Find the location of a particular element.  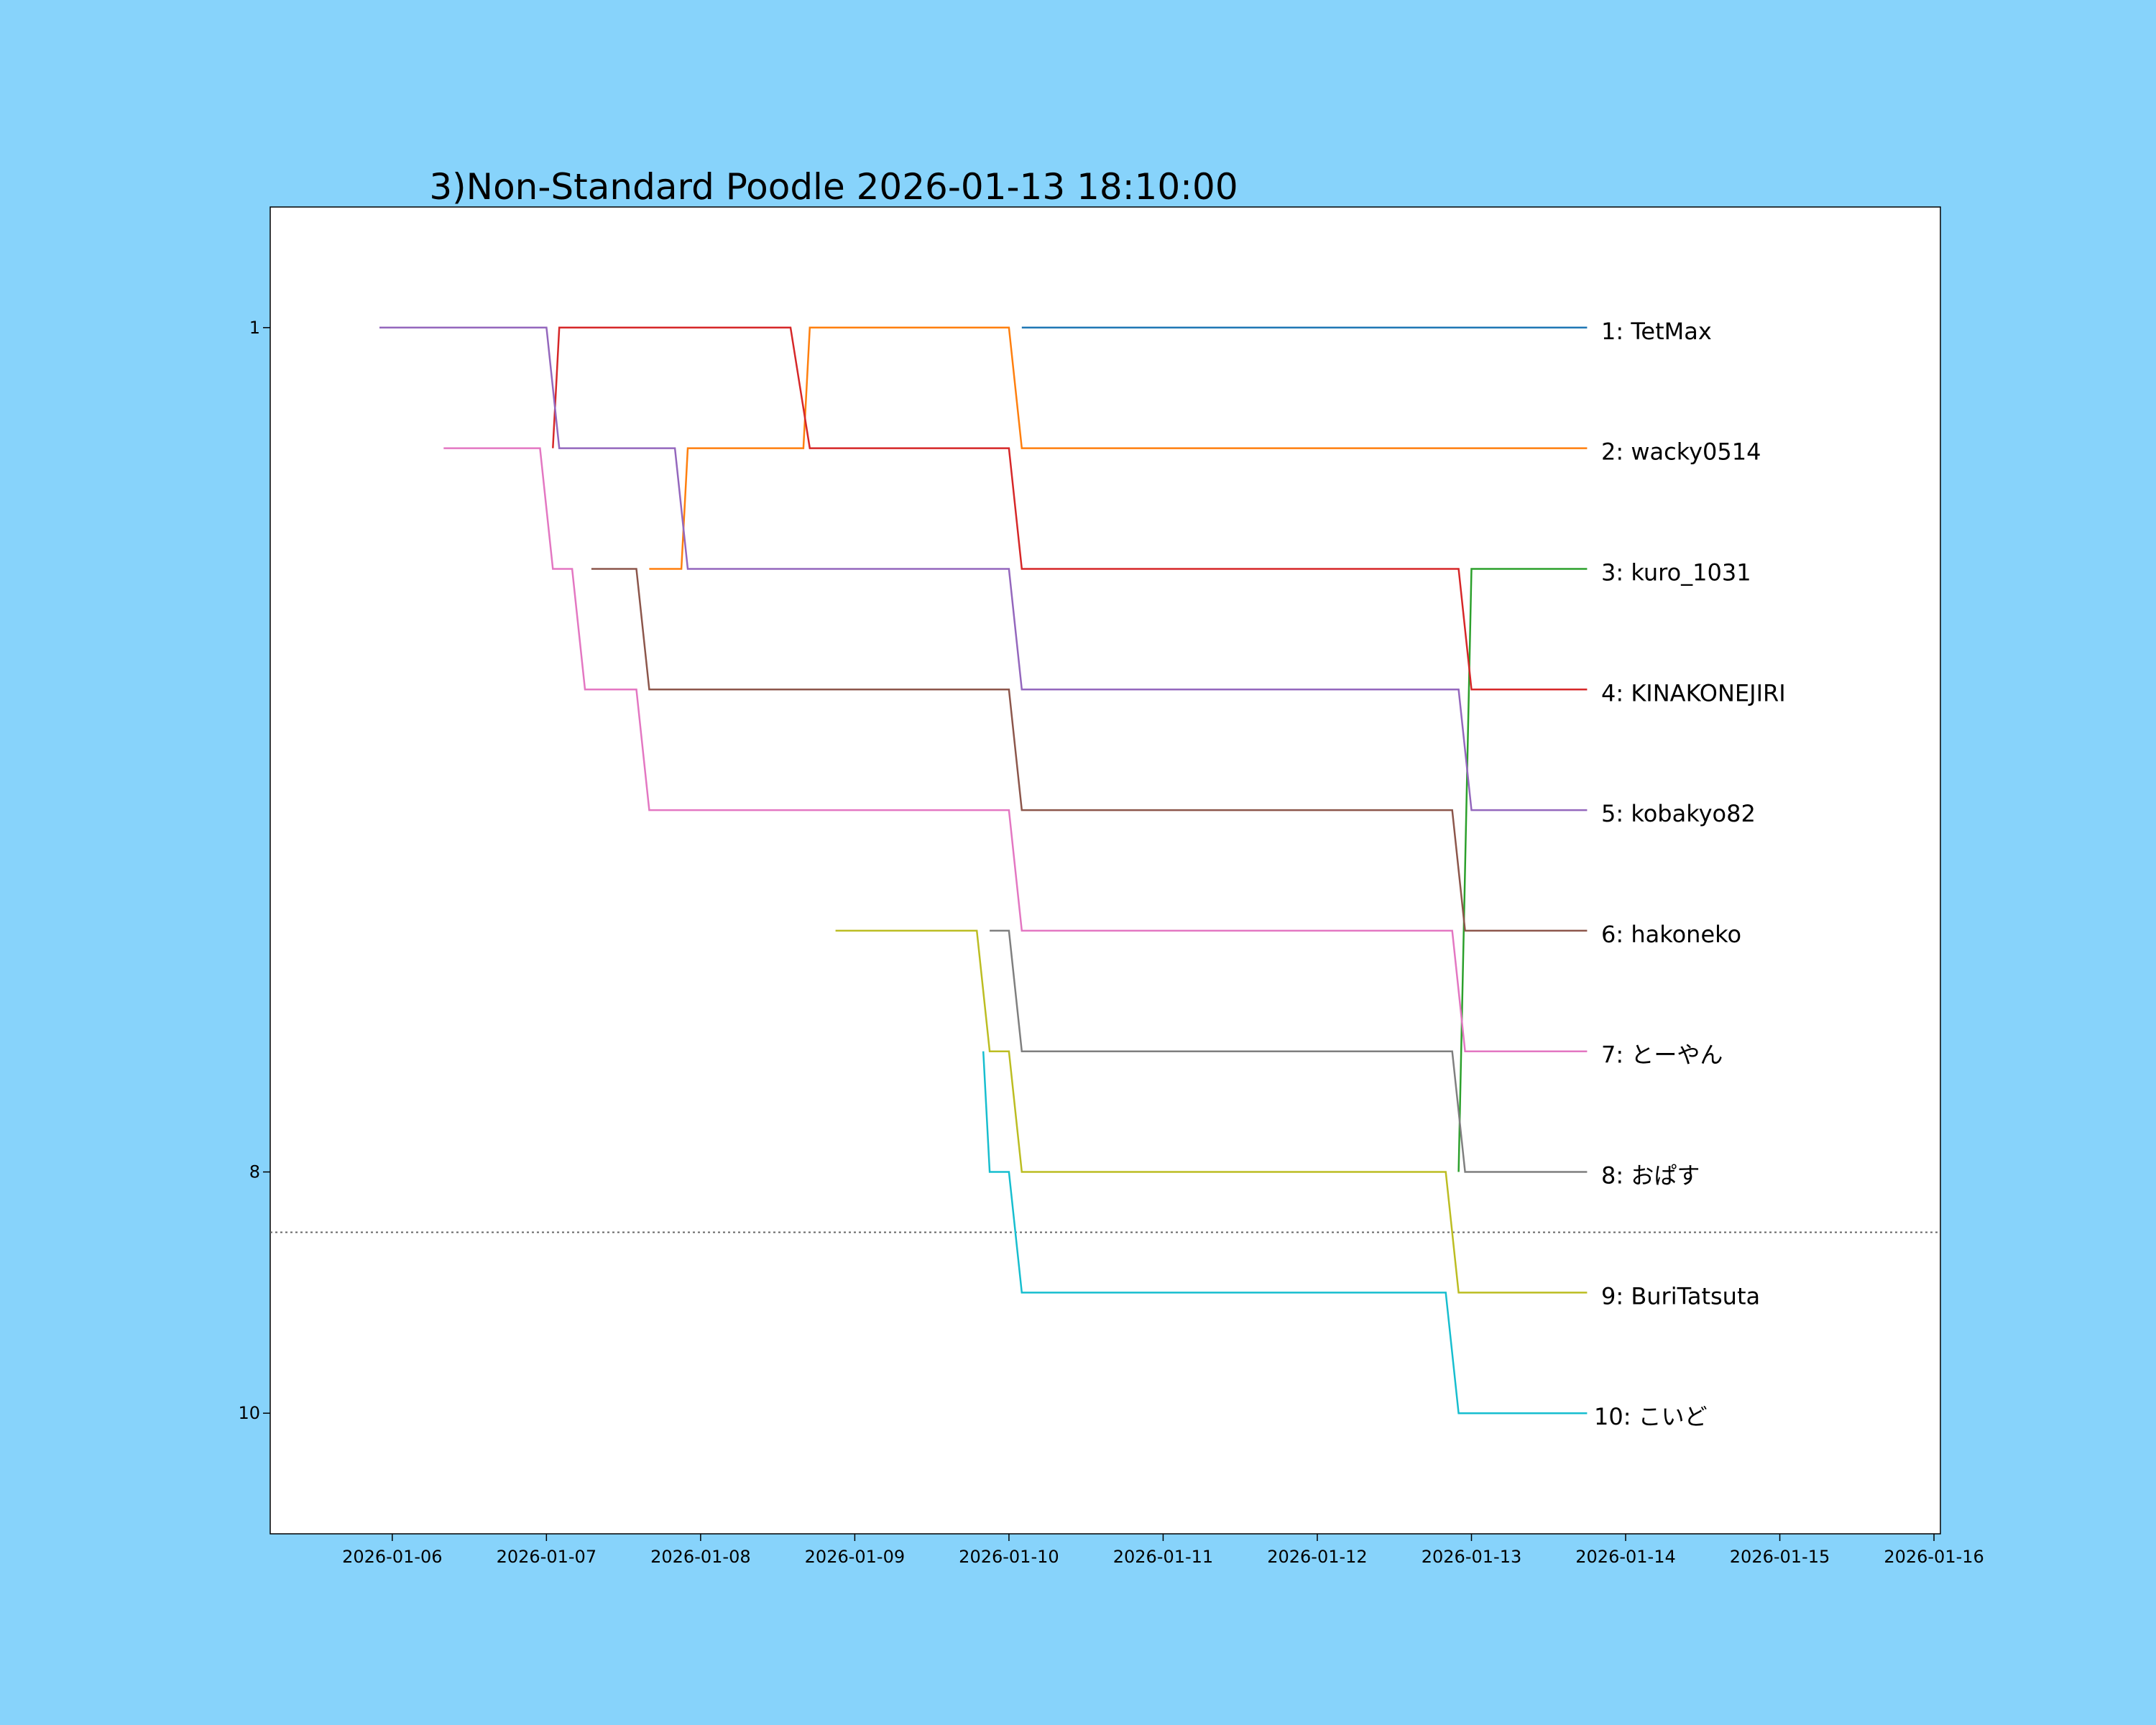

end-label-8: 8: おぱす is located at coordinates (1651, 1176).